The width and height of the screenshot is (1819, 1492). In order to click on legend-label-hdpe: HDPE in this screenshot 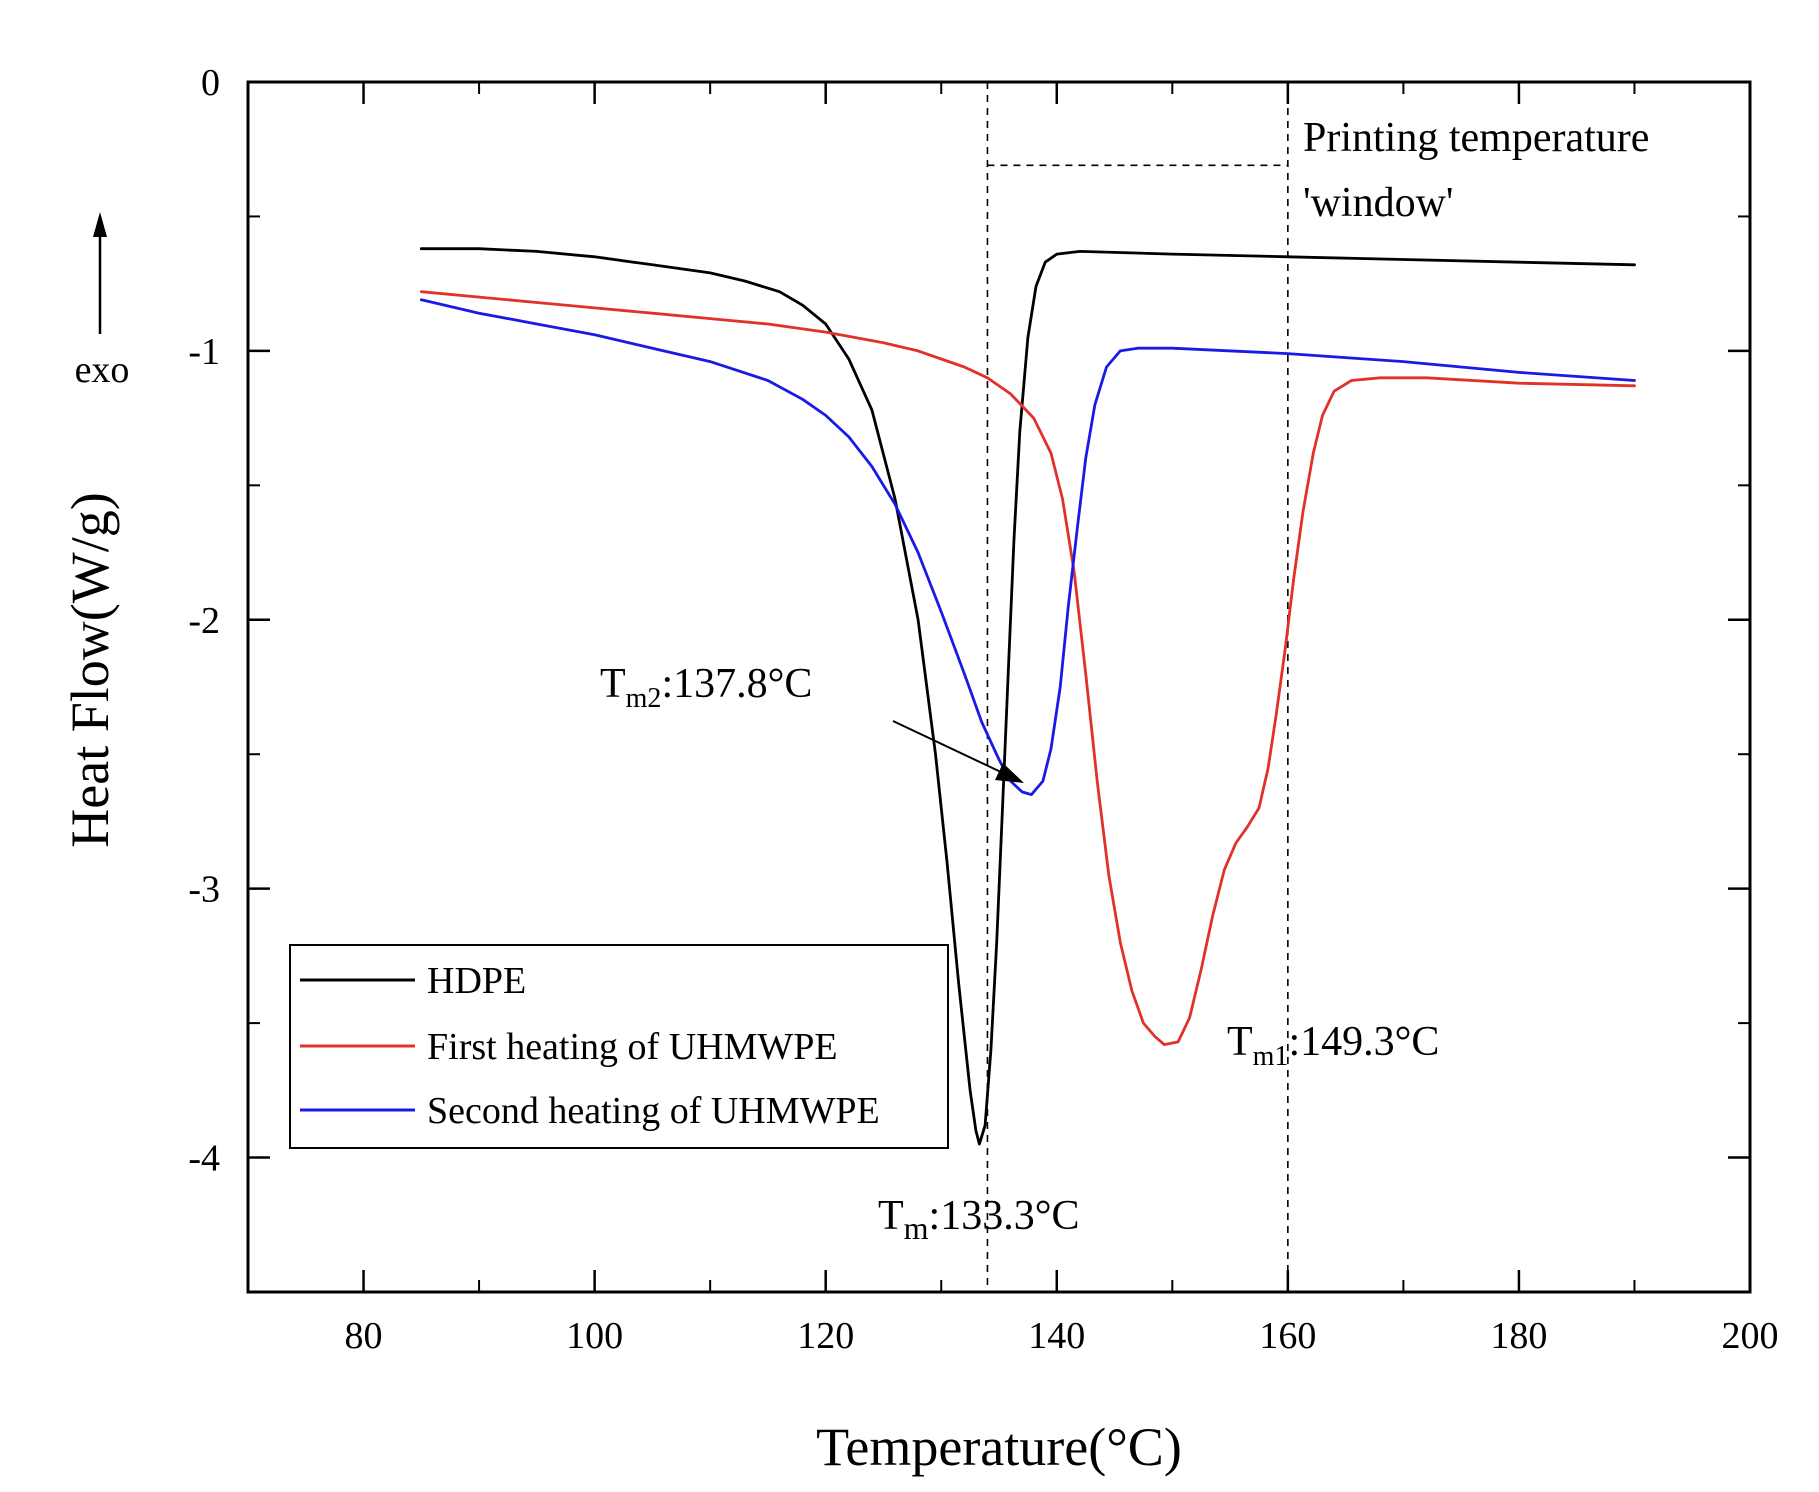, I will do `click(476, 981)`.